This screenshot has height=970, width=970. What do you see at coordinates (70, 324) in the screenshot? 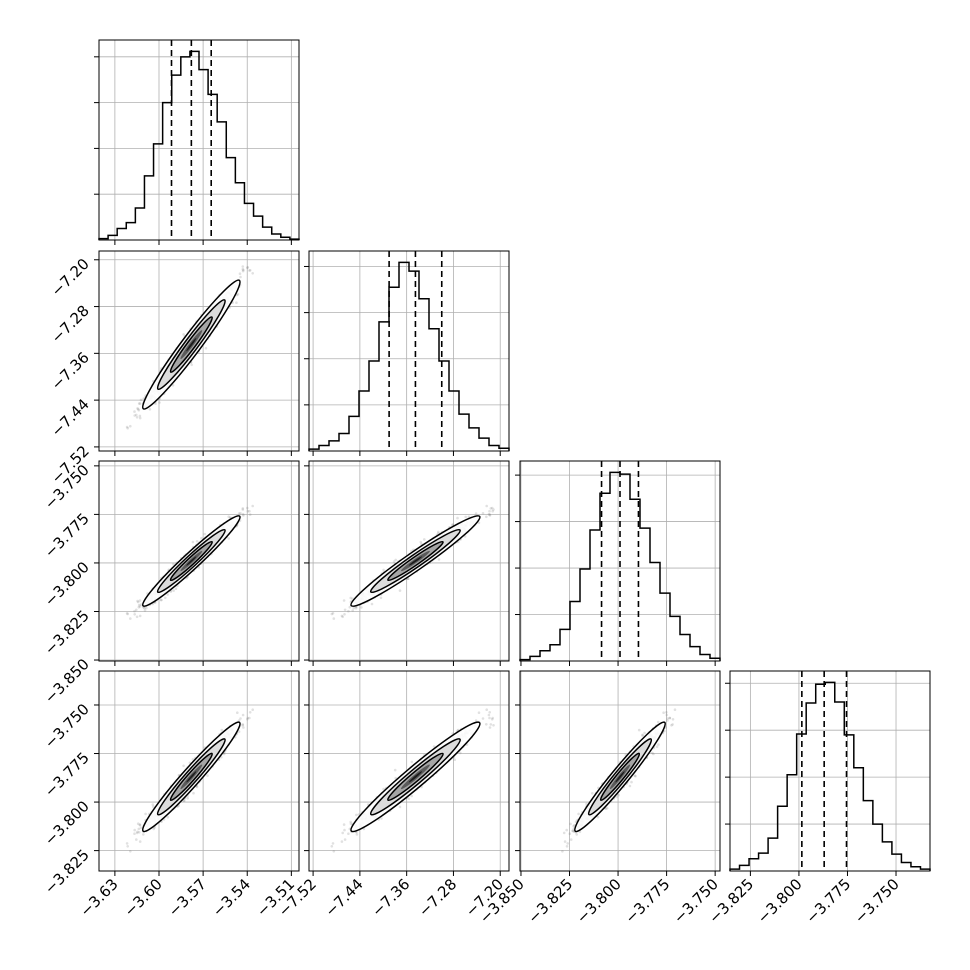
I see `y-tick-label: −7.28` at bounding box center [70, 324].